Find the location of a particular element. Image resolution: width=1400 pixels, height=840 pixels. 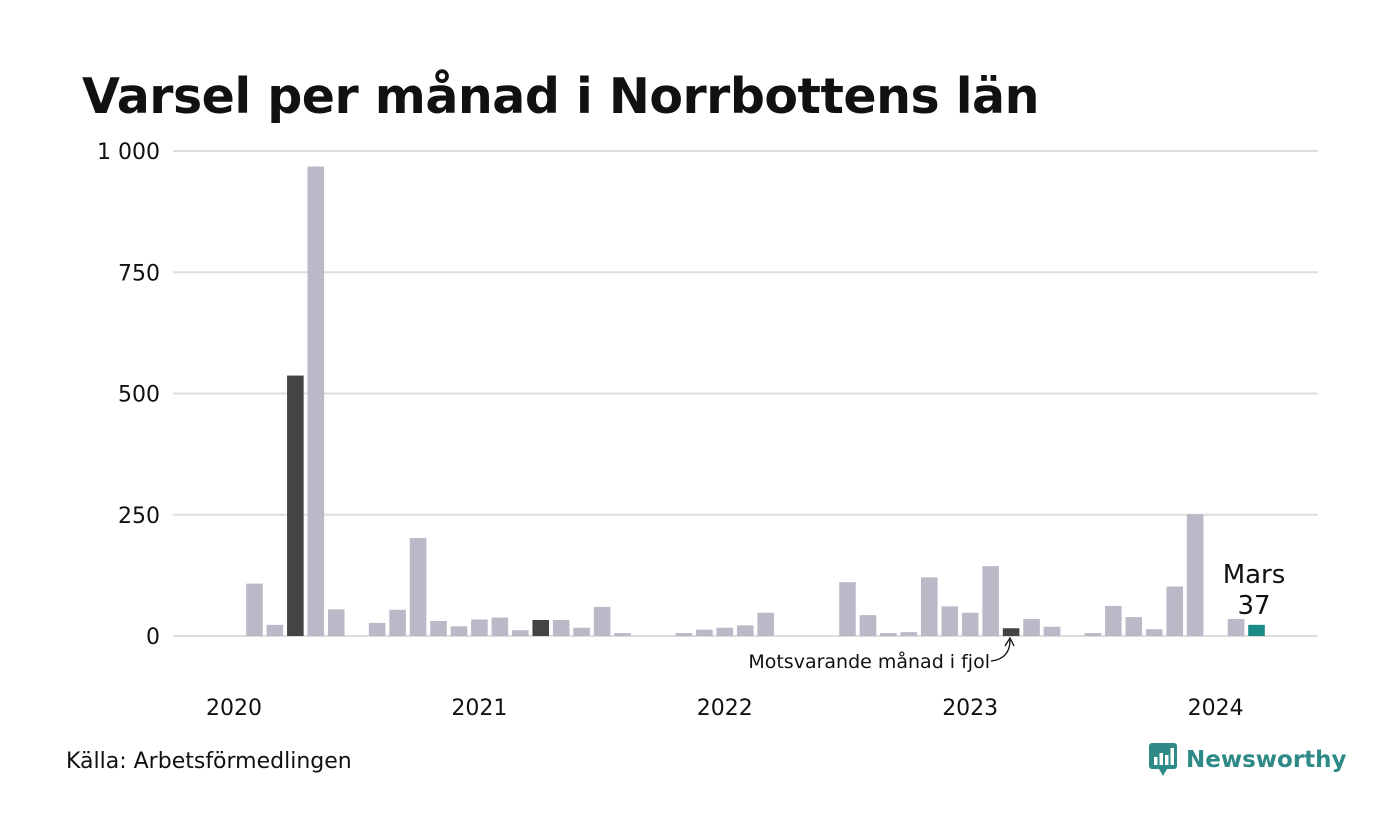

y-tick-label: 750 is located at coordinates (139, 273).